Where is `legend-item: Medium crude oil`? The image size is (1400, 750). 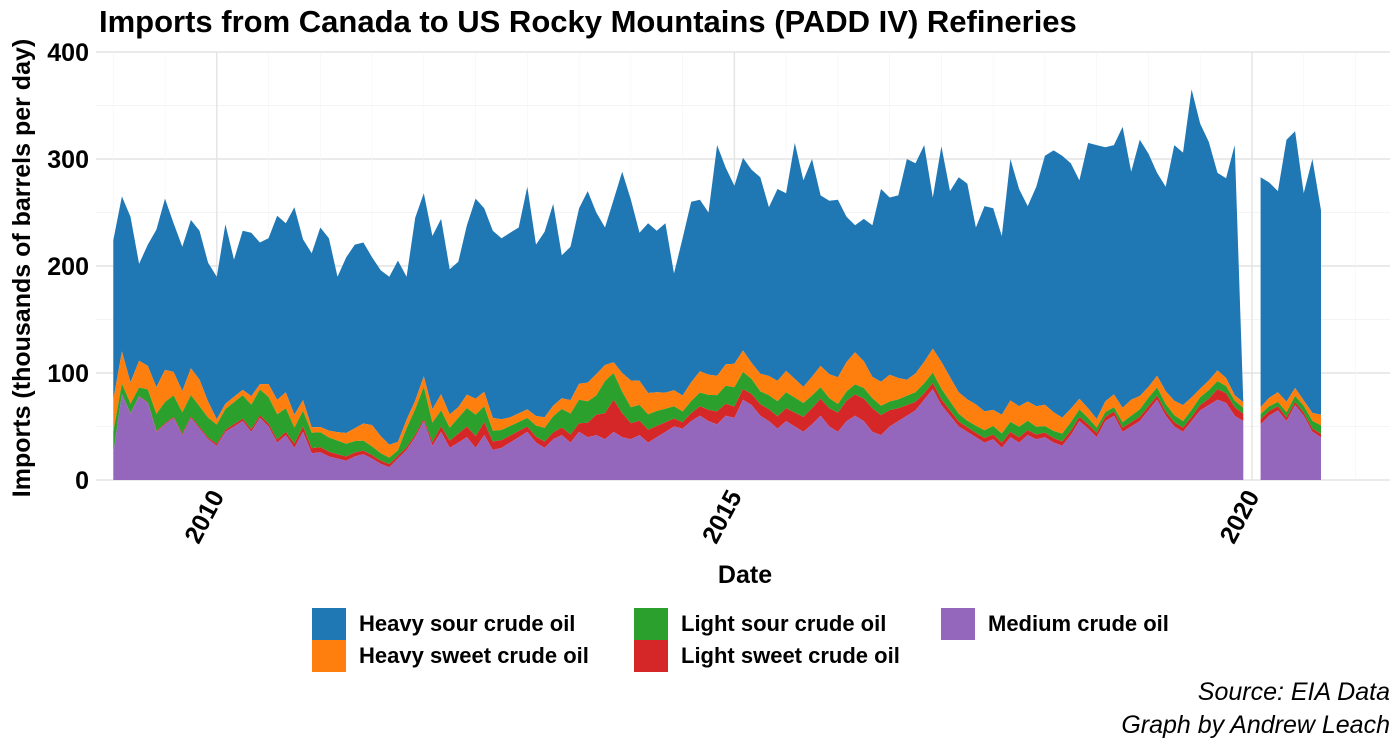
legend-item: Medium crude oil is located at coordinates (1071, 624).